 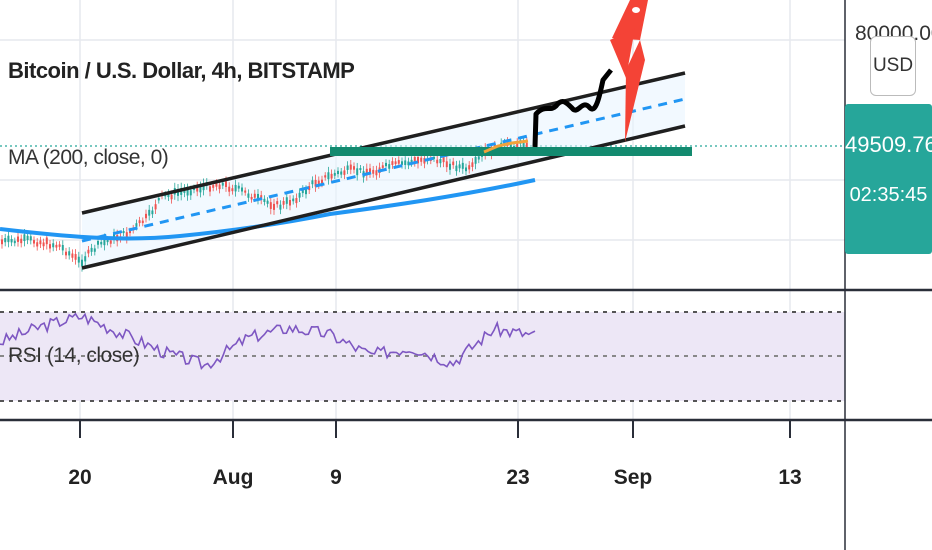 I want to click on date-label-aug: Aug, so click(x=233, y=477).